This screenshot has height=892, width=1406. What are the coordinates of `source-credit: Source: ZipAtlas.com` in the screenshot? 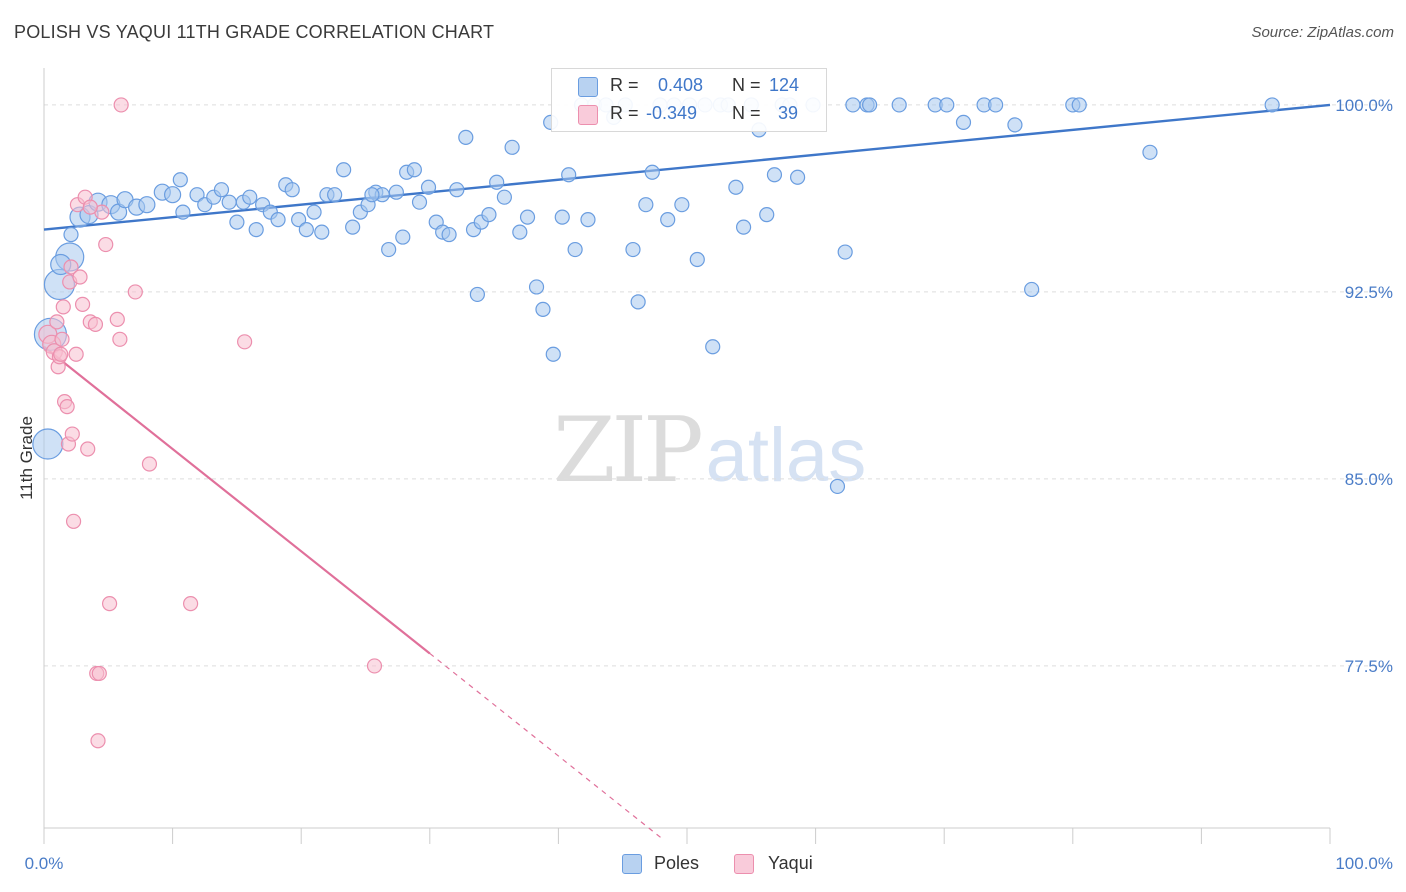 It's located at (1322, 32).